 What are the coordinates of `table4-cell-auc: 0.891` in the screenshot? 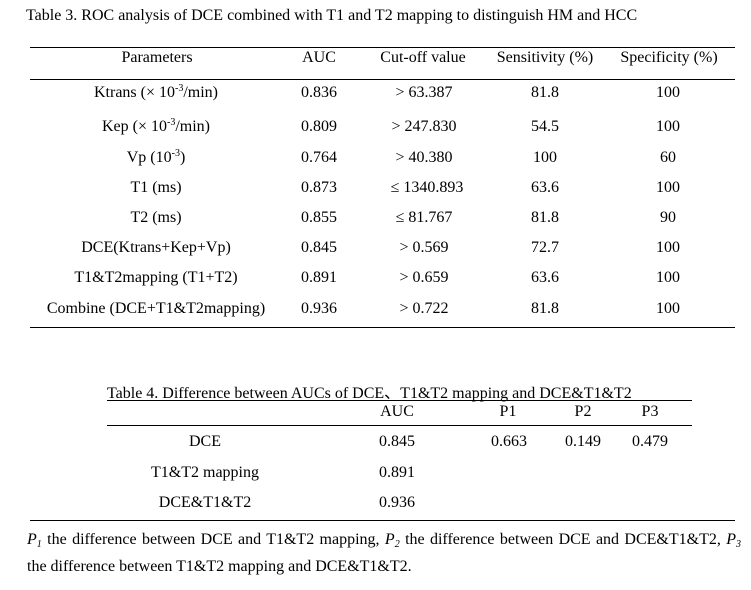 It's located at (397, 472).